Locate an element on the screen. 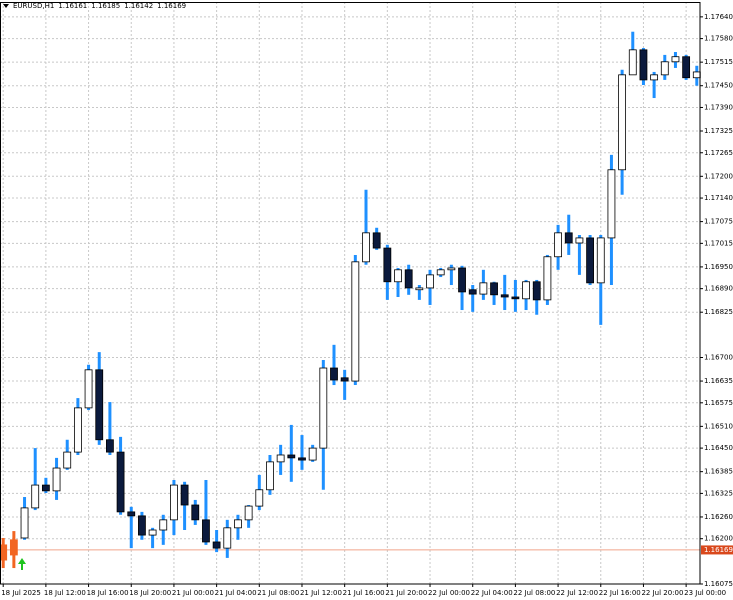  header-open: 1.16161 is located at coordinates (73, 6).